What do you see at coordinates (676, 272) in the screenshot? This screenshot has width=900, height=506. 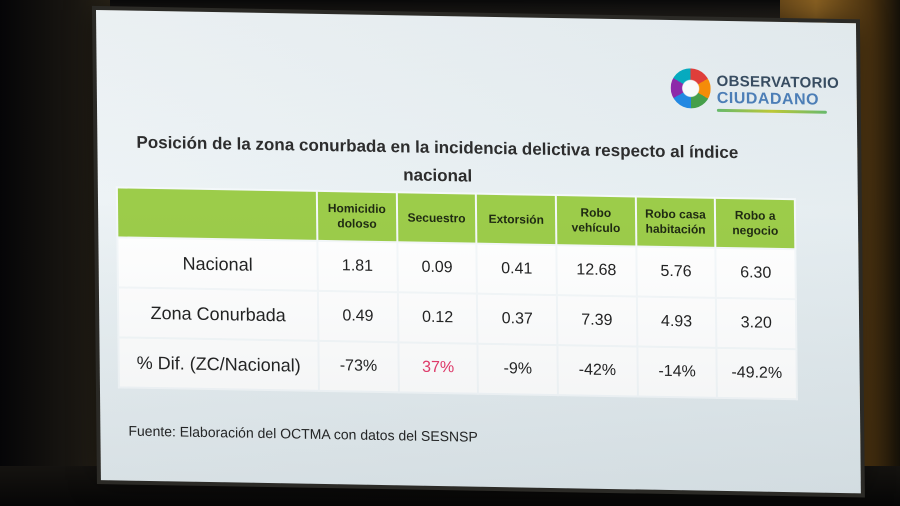 I see `table-cell: 5.76` at bounding box center [676, 272].